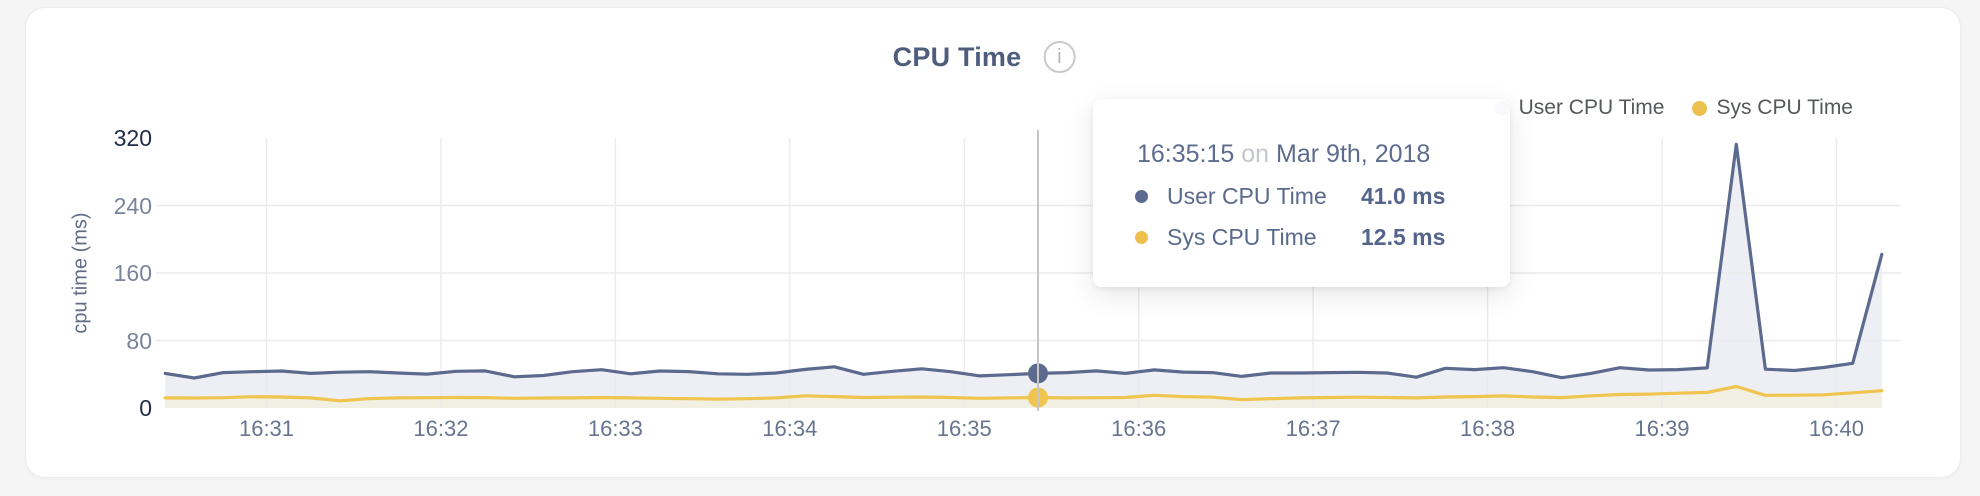 The height and width of the screenshot is (496, 1980). I want to click on tooltip-series-value: 41.0 ms, so click(1403, 196).